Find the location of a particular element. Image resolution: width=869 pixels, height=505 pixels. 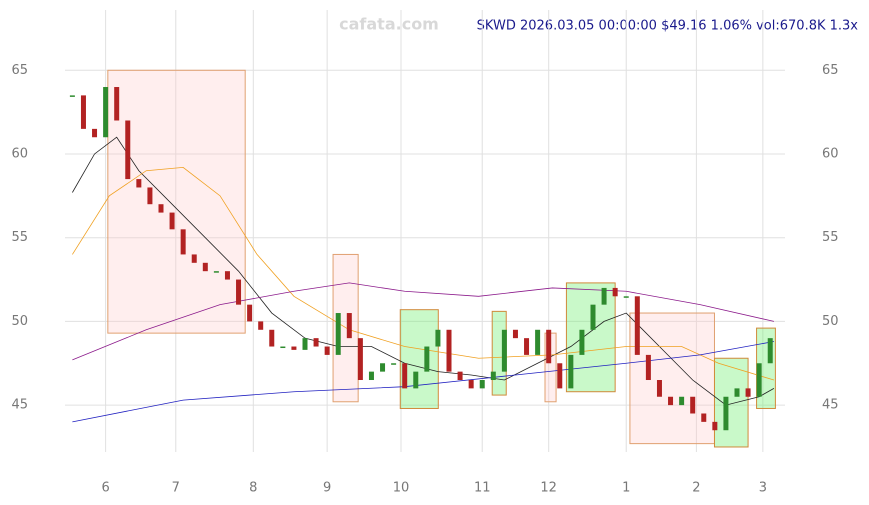

x-tick-label: 11 is located at coordinates (482, 488).